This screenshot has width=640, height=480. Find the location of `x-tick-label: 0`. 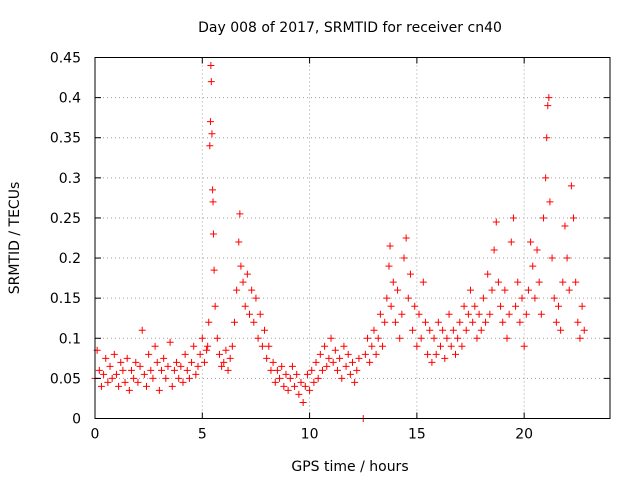

x-tick-label: 0 is located at coordinates (95, 435).